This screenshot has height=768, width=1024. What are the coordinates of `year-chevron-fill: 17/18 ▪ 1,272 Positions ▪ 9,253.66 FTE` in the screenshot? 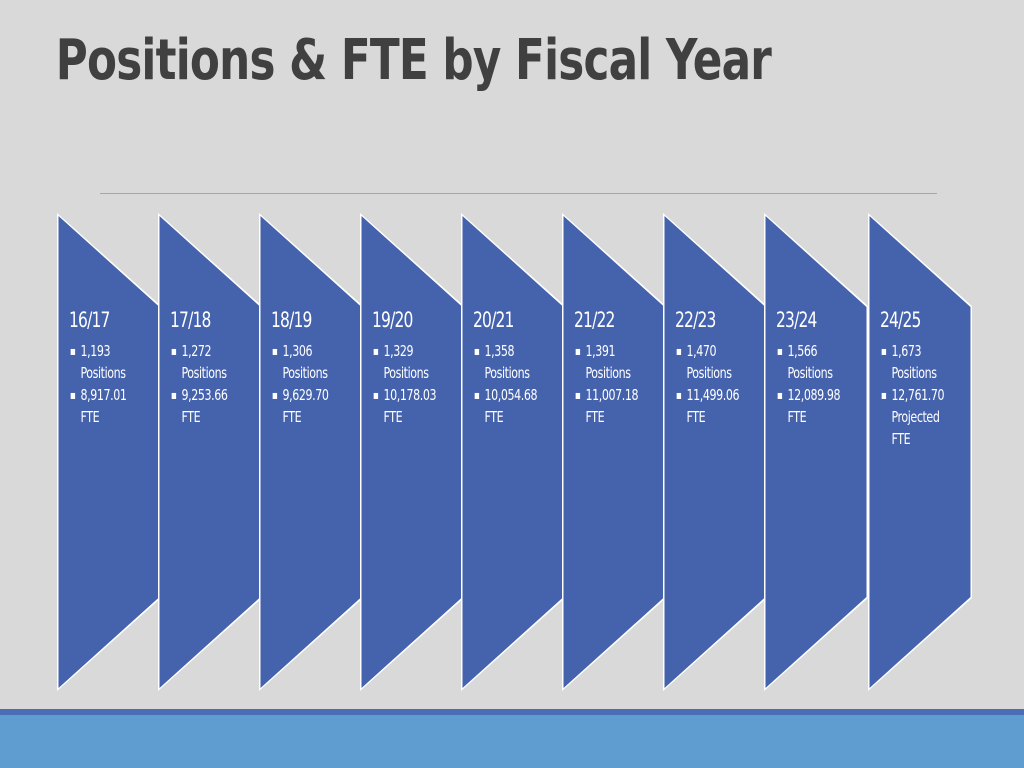 It's located at (210, 452).